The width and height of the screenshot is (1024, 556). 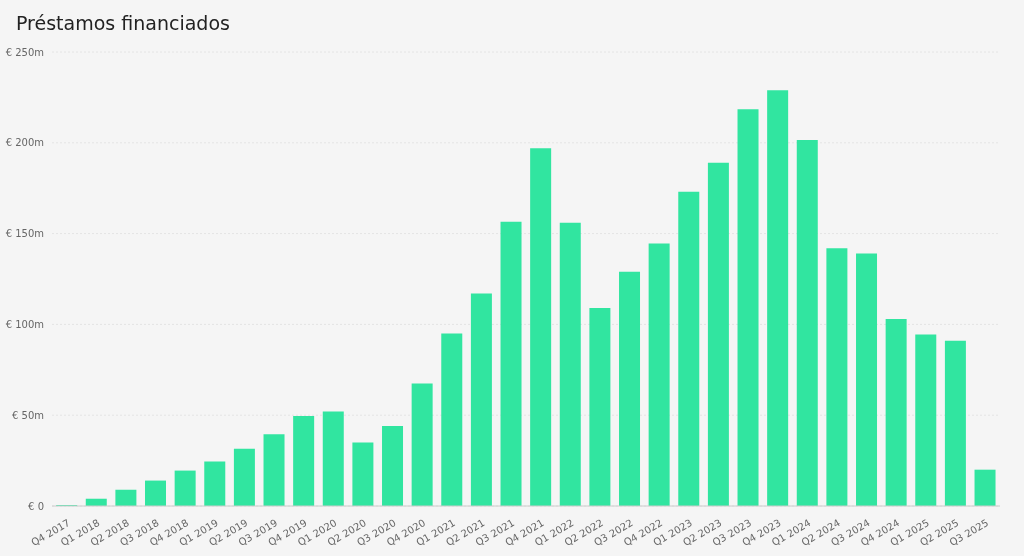 I want to click on y-tick-label: € 100m, so click(x=24, y=324).